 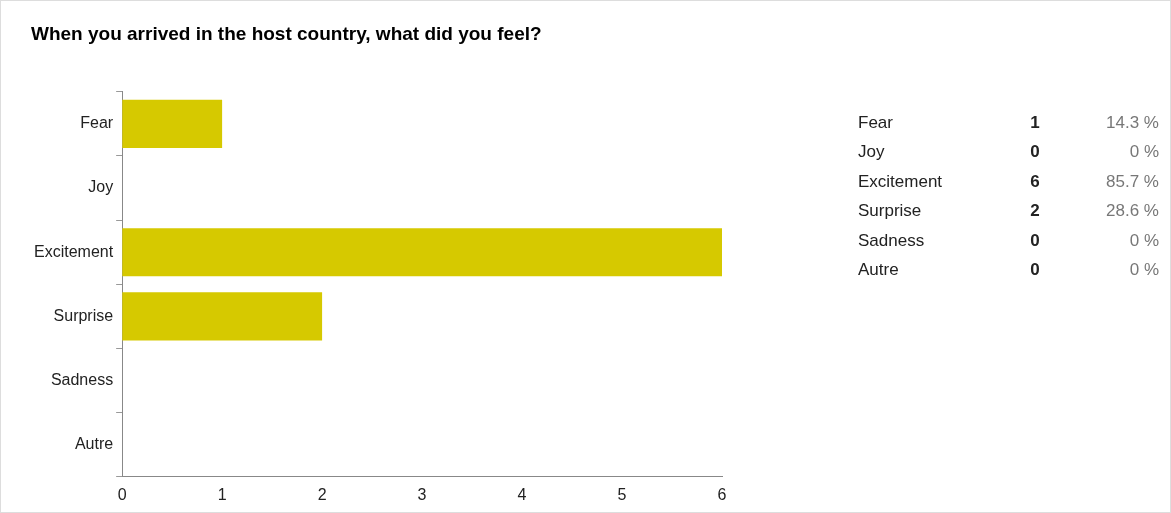 What do you see at coordinates (722, 494) in the screenshot?
I see `x-tick-label: 6` at bounding box center [722, 494].